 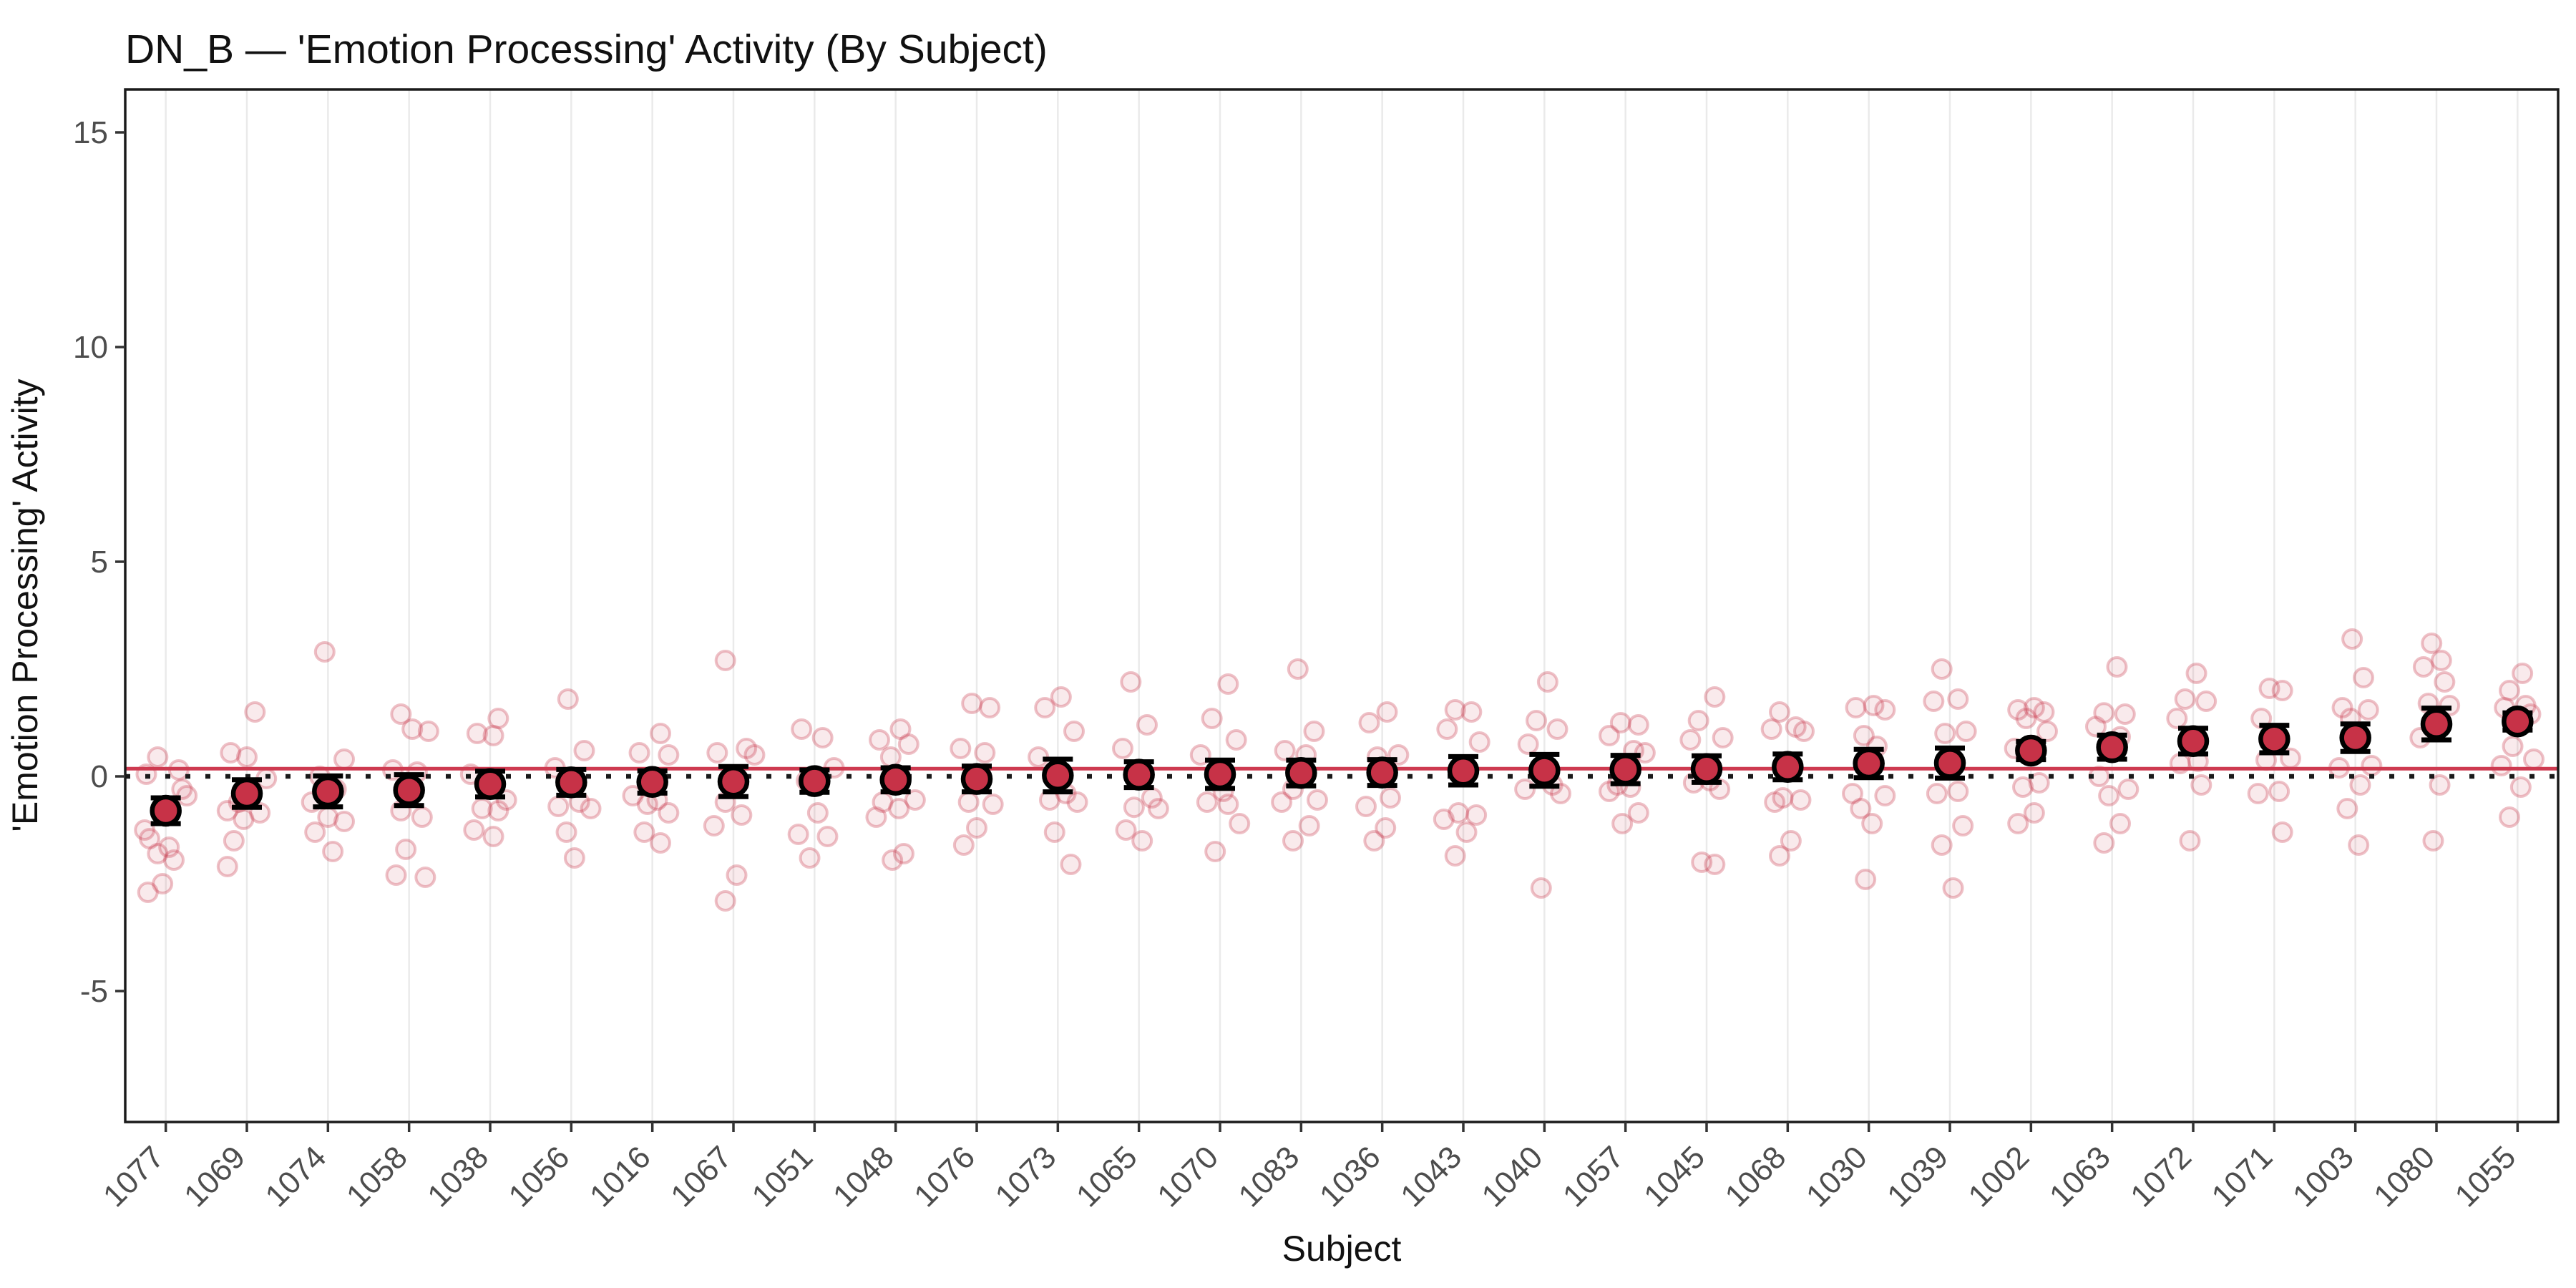 I want to click on x-tick-label: 1077, so click(x=134, y=1176).